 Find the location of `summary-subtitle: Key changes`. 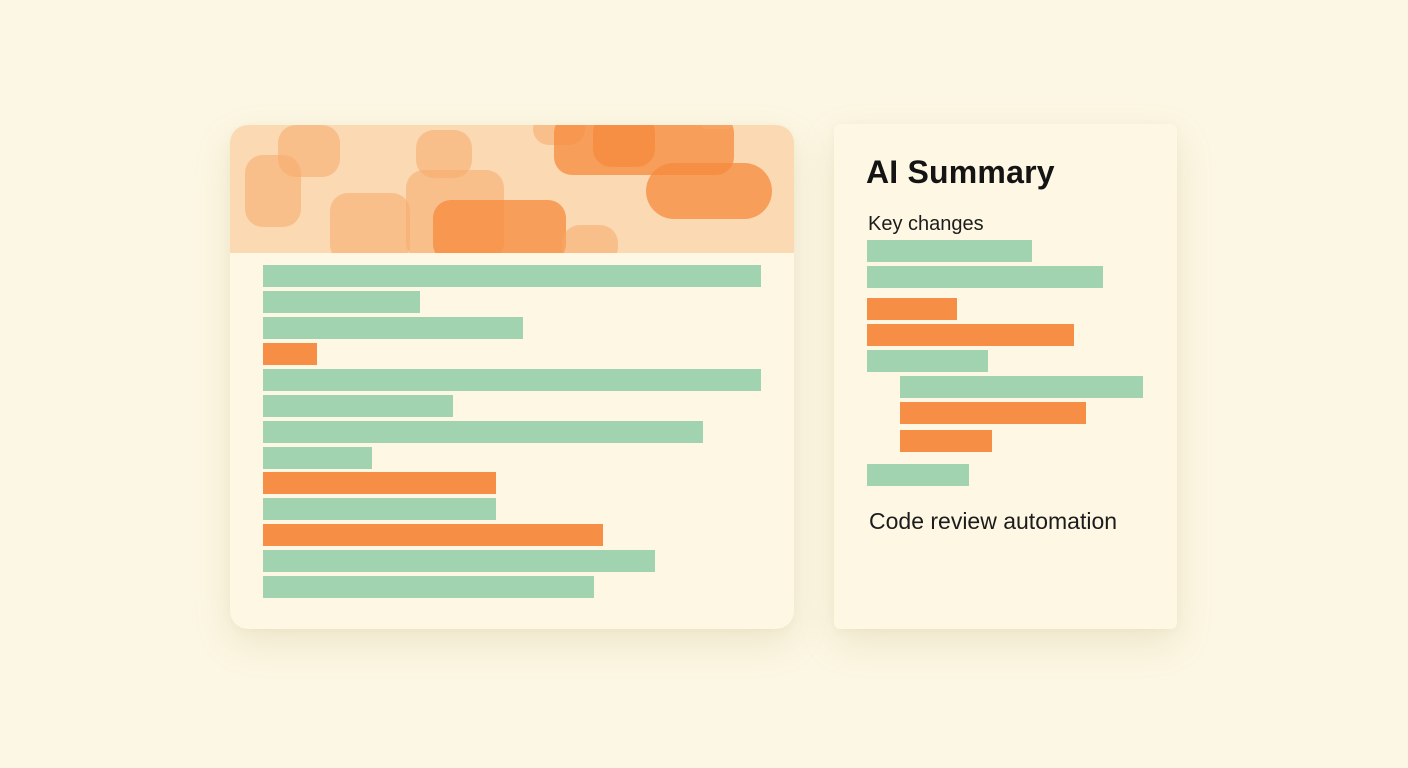

summary-subtitle: Key changes is located at coordinates (926, 224).